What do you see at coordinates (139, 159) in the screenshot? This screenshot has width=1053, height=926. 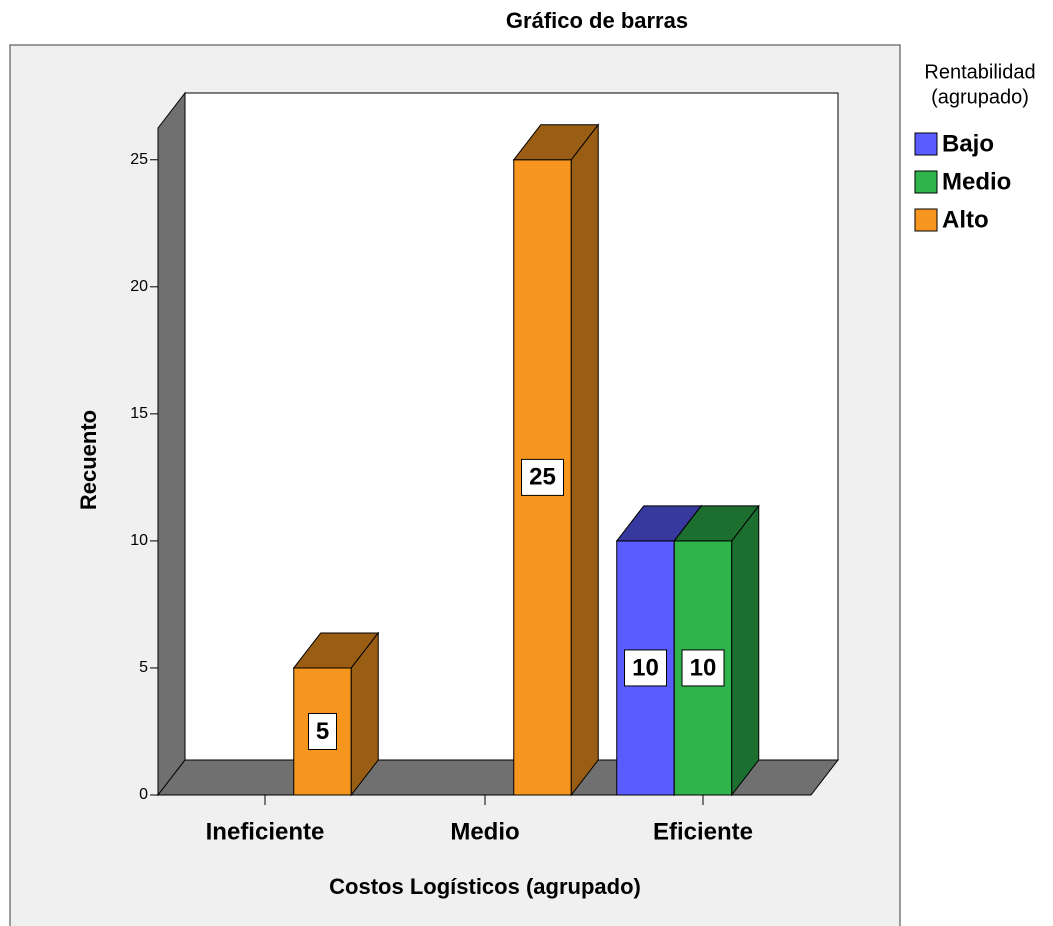 I see `y-tick-label: 25` at bounding box center [139, 159].